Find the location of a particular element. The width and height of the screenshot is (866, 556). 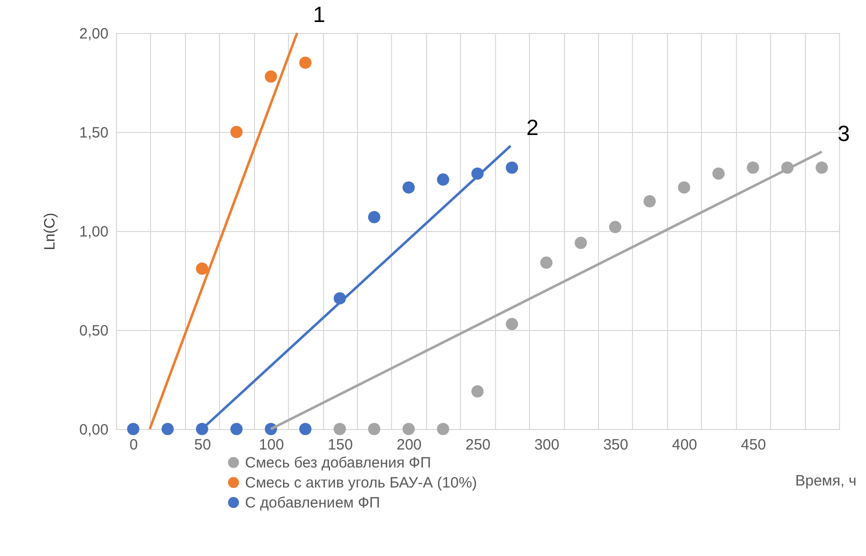

x-tick-label: 250 is located at coordinates (478, 445).